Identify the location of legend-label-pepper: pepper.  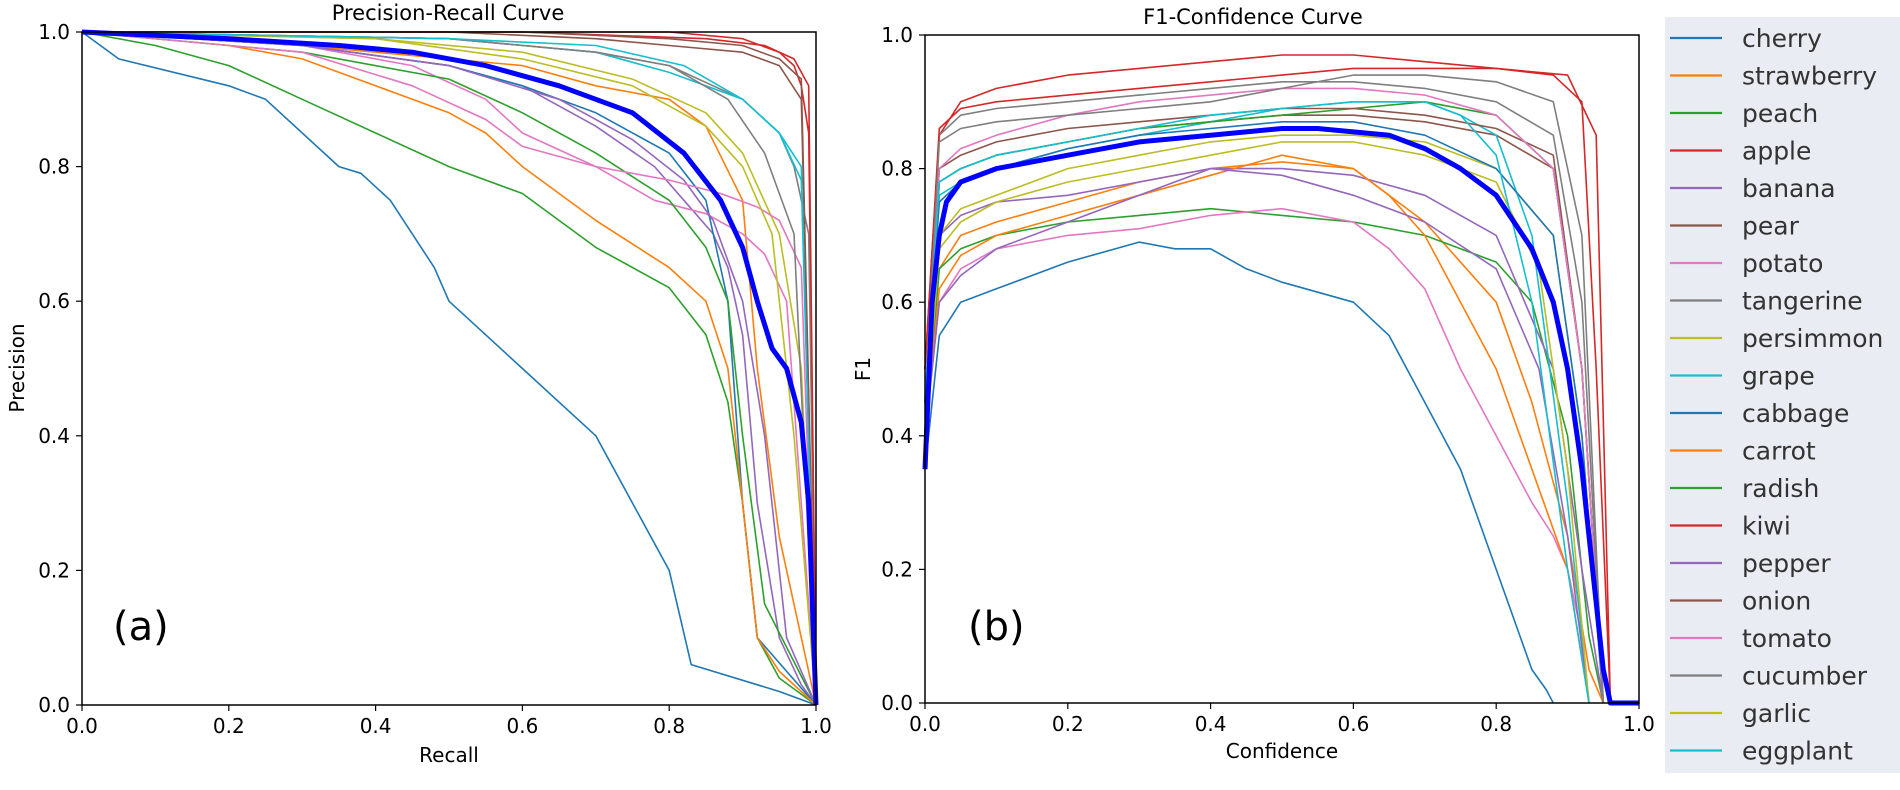
(1786, 563).